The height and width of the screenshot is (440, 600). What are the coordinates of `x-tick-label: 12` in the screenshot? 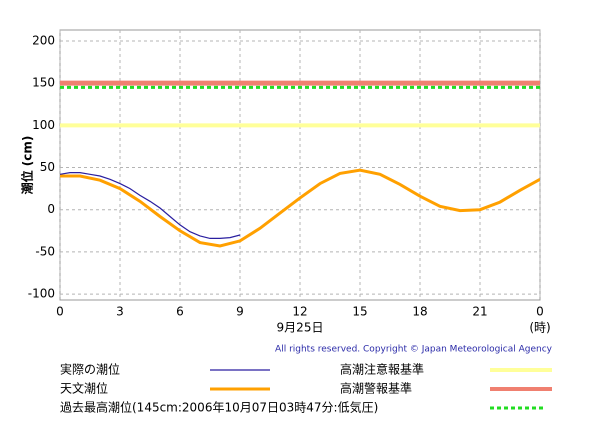 It's located at (299, 312).